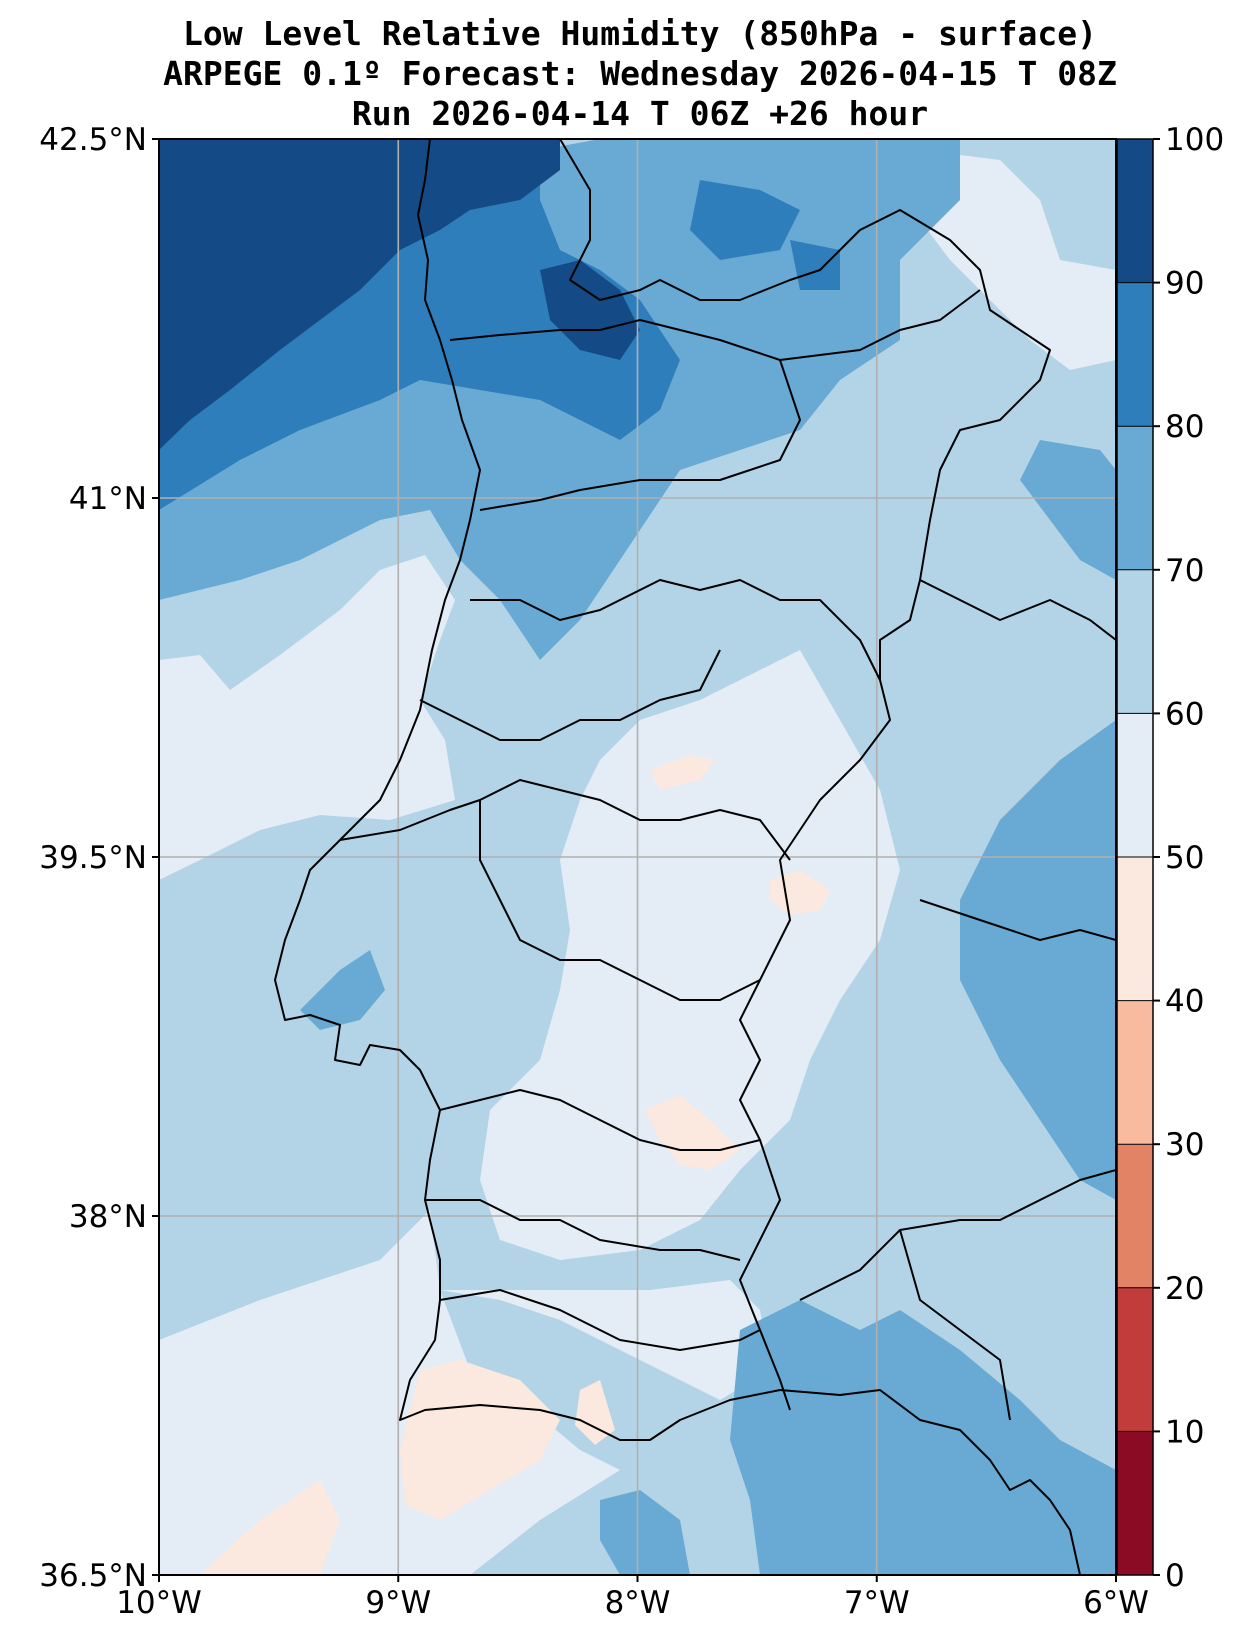 The width and height of the screenshot is (1259, 1646). I want to click on humidity-field-50-60-inland, so click(690, 955).